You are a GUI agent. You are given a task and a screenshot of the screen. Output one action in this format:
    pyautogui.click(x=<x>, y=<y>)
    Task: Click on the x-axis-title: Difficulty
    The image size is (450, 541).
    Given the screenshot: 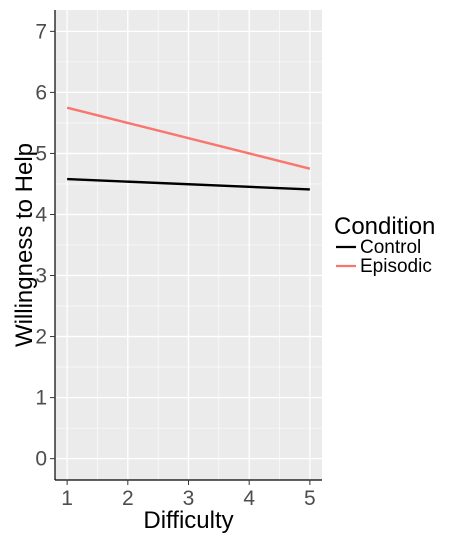 What is the action you would take?
    pyautogui.click(x=188, y=520)
    